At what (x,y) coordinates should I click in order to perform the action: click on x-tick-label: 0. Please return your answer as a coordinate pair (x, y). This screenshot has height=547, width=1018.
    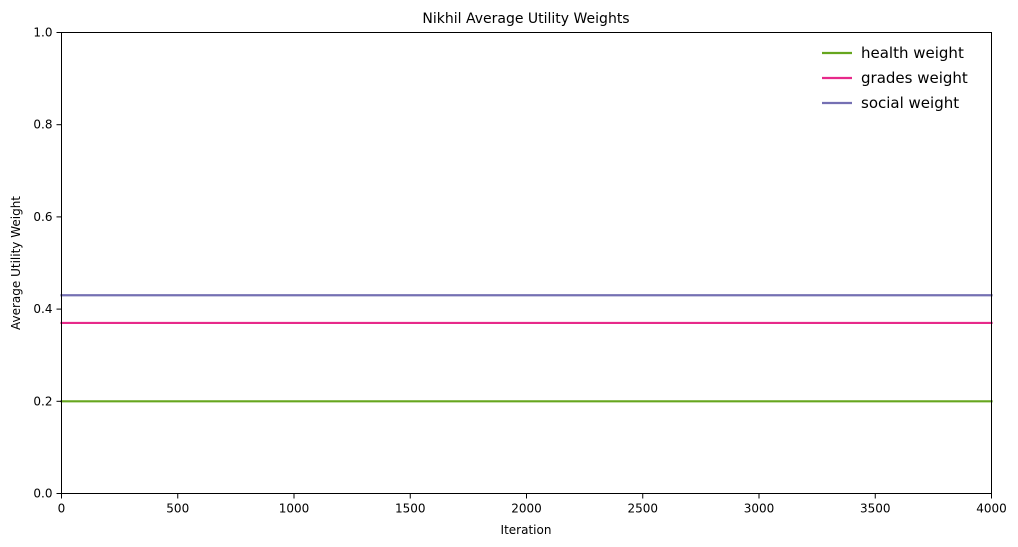
    Looking at the image, I should click on (62, 509).